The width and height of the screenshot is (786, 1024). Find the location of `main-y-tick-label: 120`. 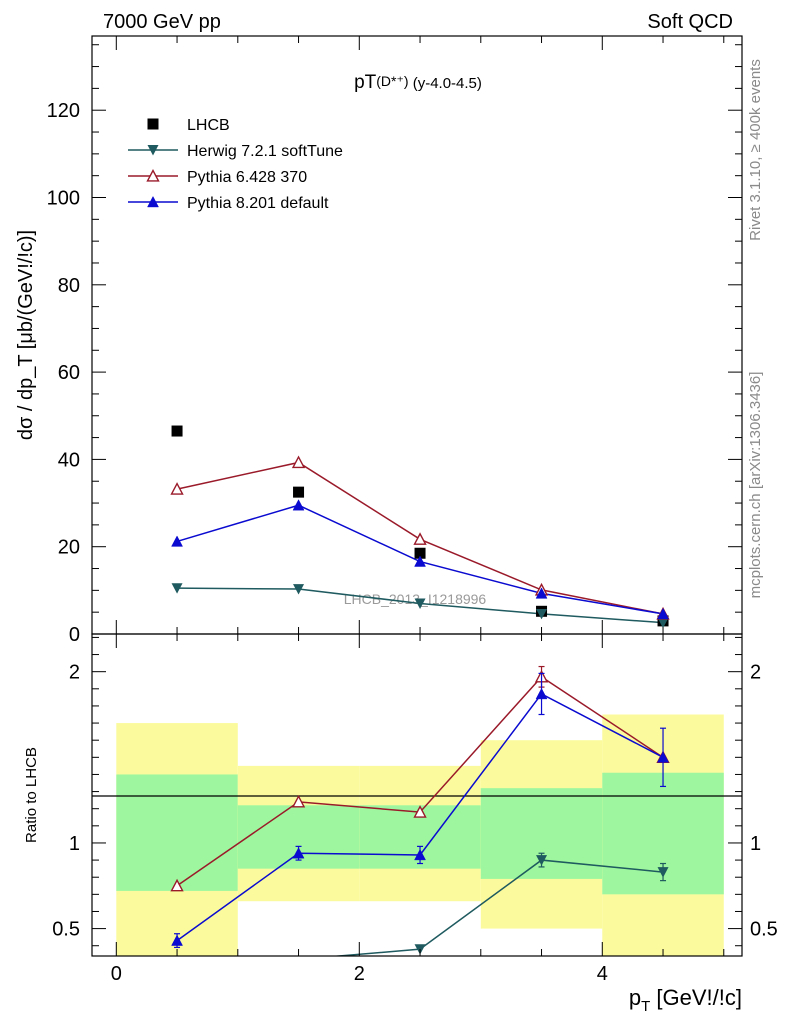

main-y-tick-label: 120 is located at coordinates (63, 111).